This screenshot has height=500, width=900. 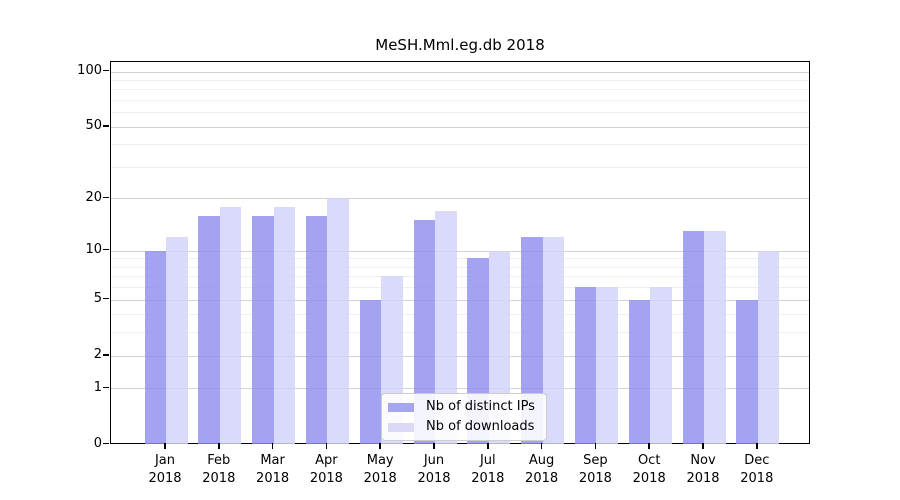 I want to click on y-tick-label-2: 2, so click(x=97, y=355).